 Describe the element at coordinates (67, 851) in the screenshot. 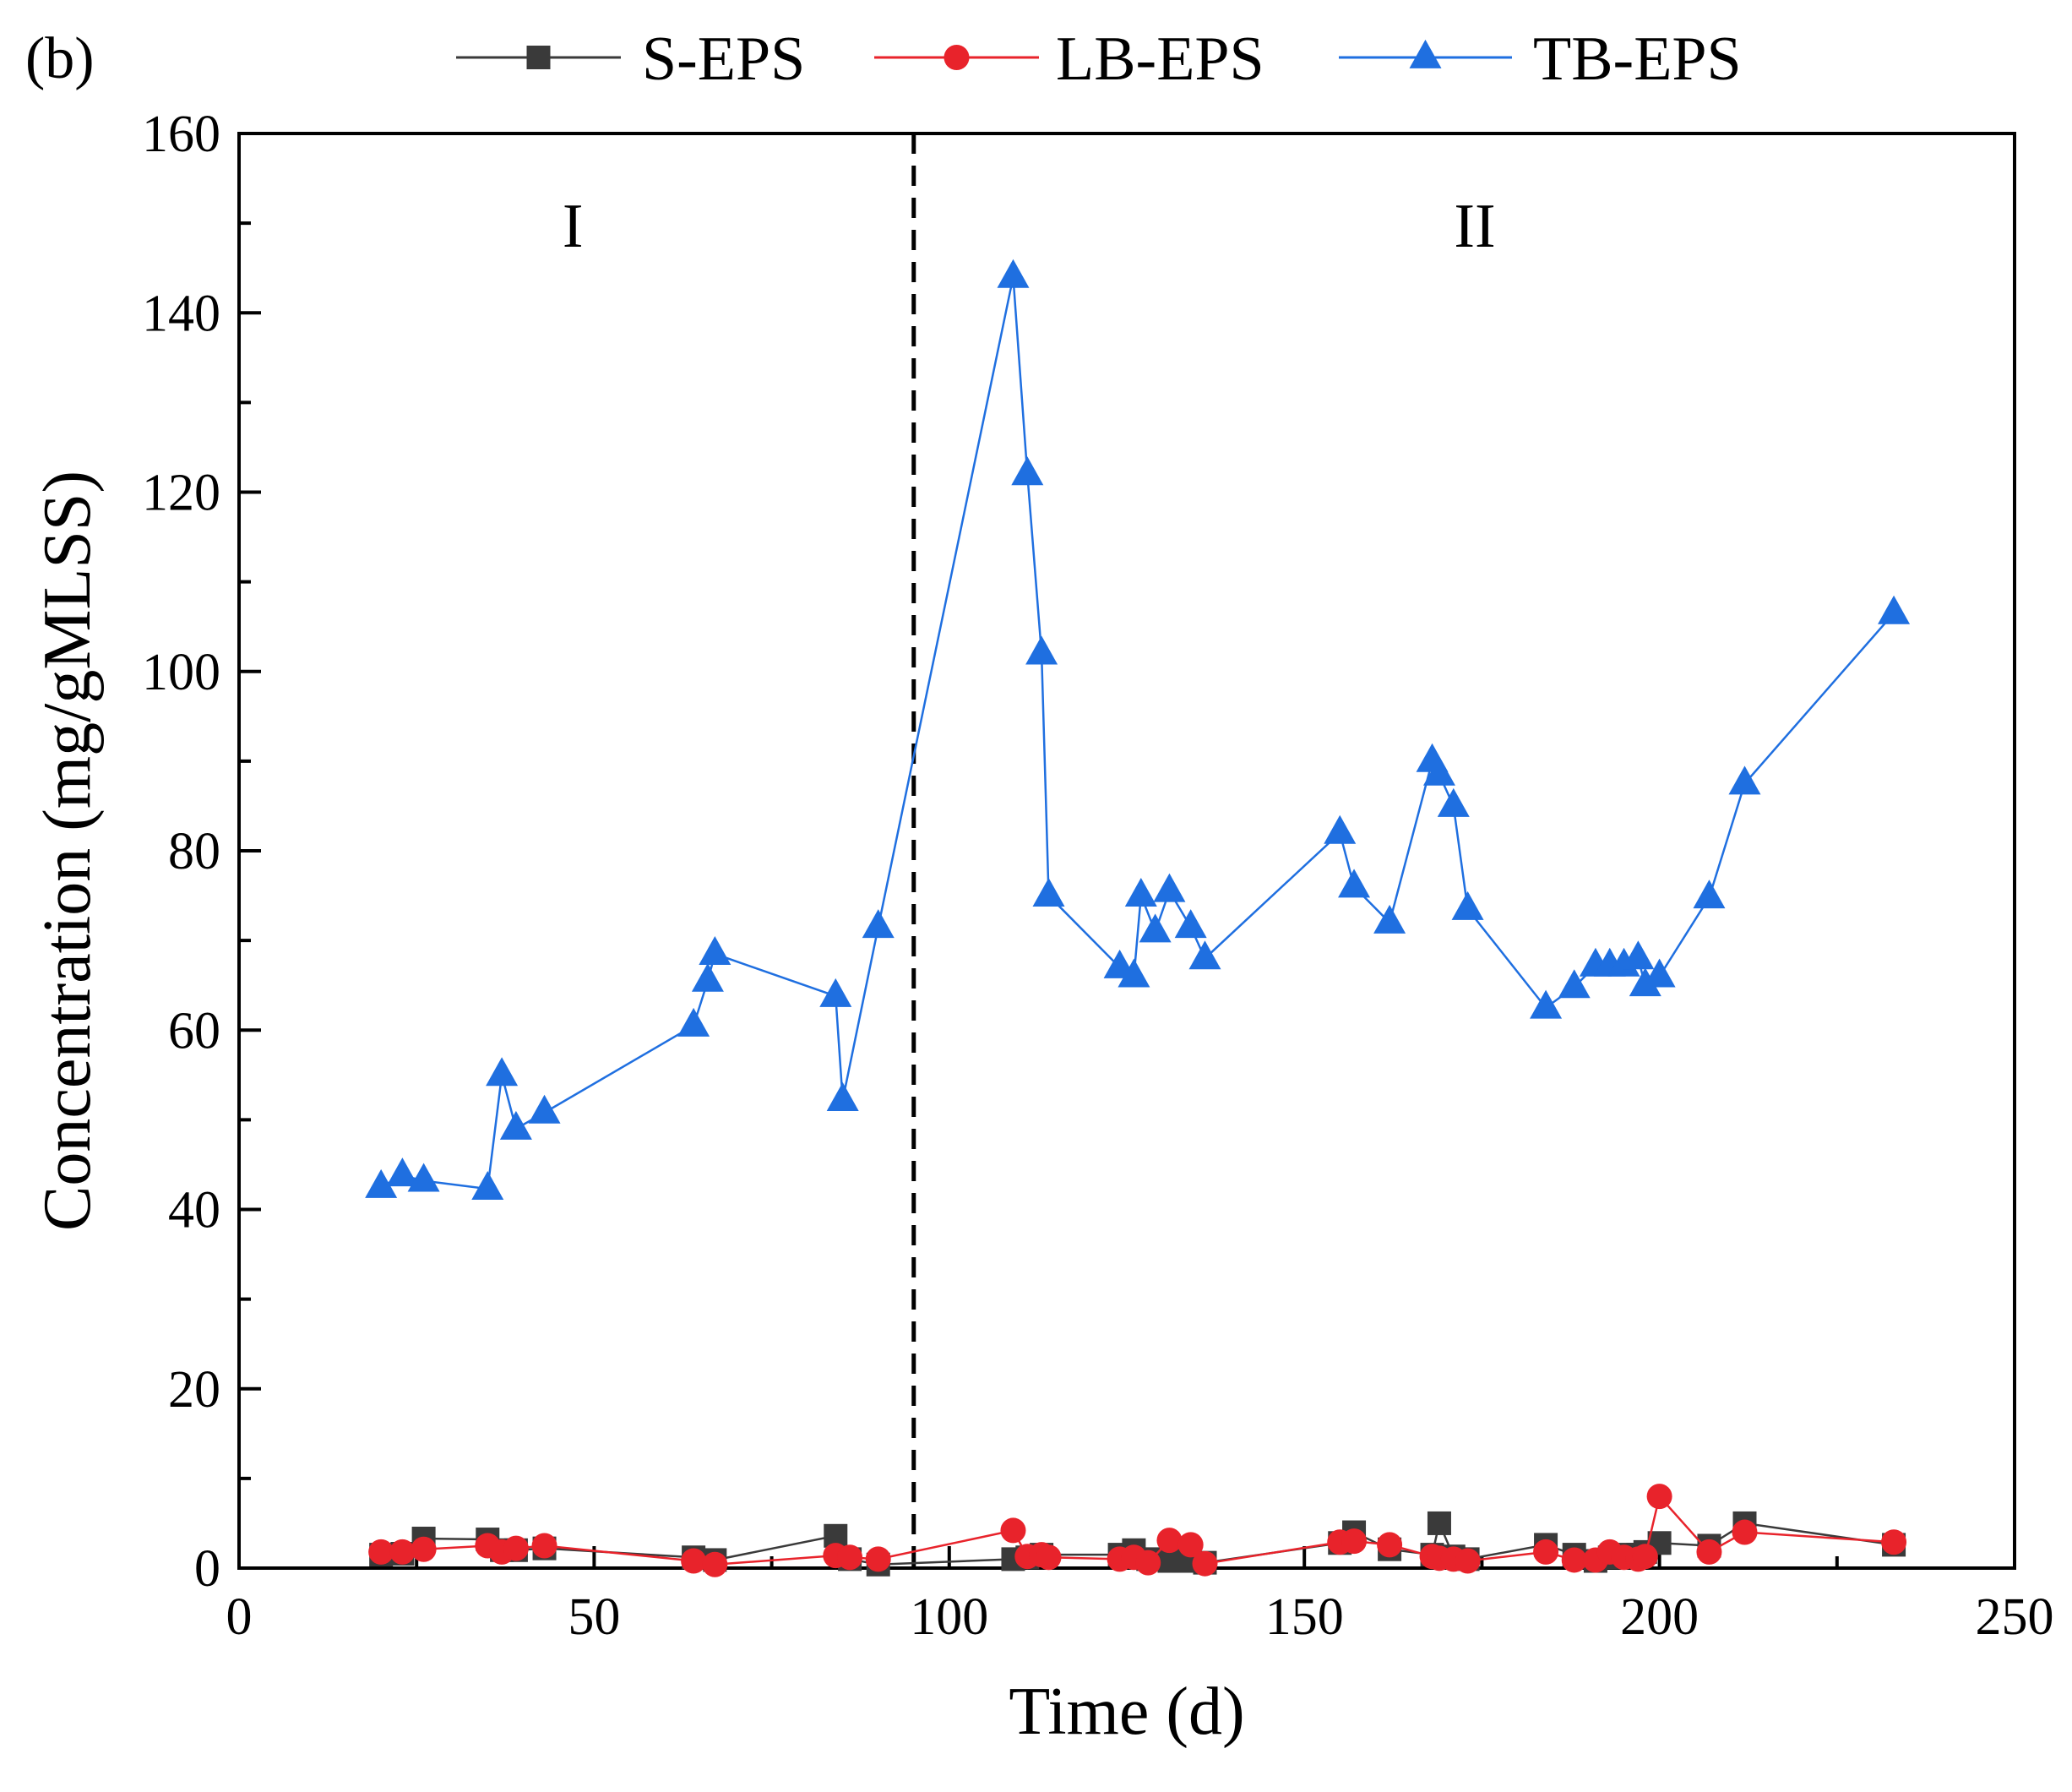

I see `y-axis-title: Concentration (mg/gMLSS)` at that location.